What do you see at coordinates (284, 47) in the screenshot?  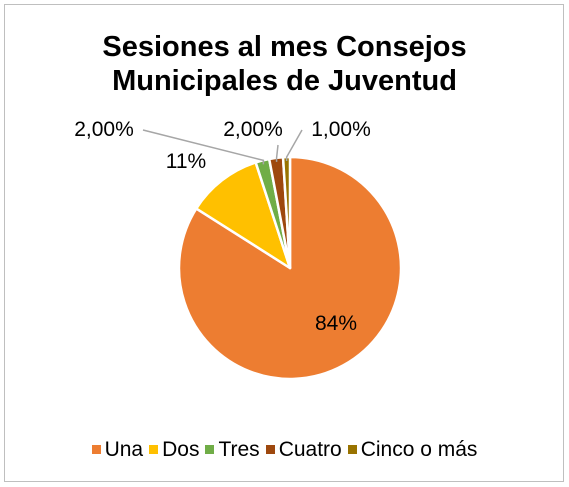 I see `chart-title-line-1: Sesiones al mes Consejos` at bounding box center [284, 47].